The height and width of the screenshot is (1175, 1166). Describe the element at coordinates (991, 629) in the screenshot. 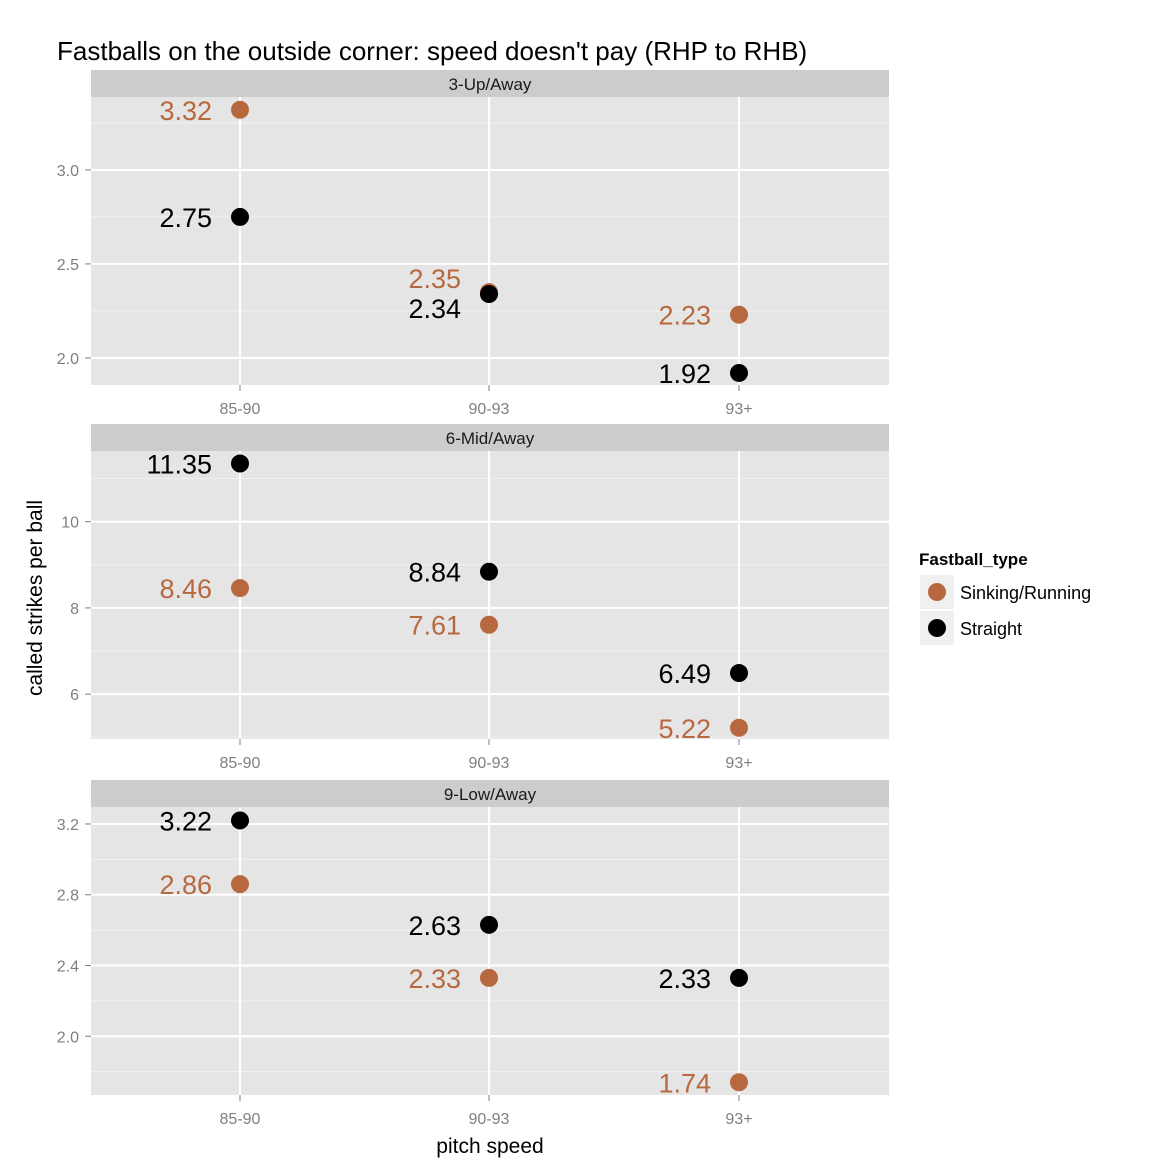

I see `legend-label-straight: Straight` at that location.